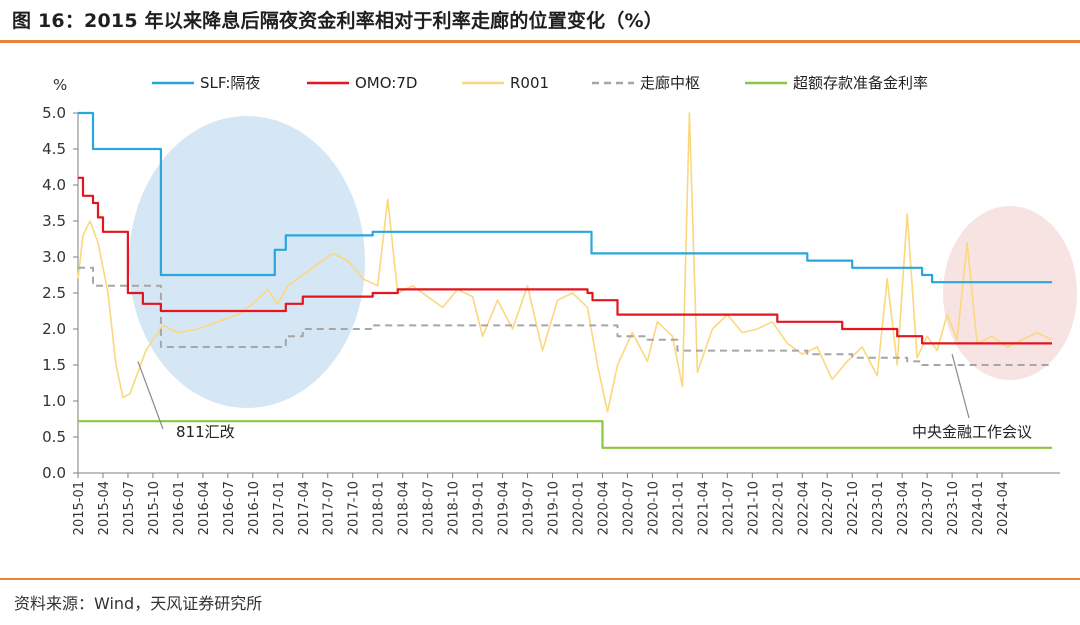 This screenshot has width=1080, height=625. What do you see at coordinates (454, 508) in the screenshot?
I see `x-tick-label: 2018-10` at bounding box center [454, 508].